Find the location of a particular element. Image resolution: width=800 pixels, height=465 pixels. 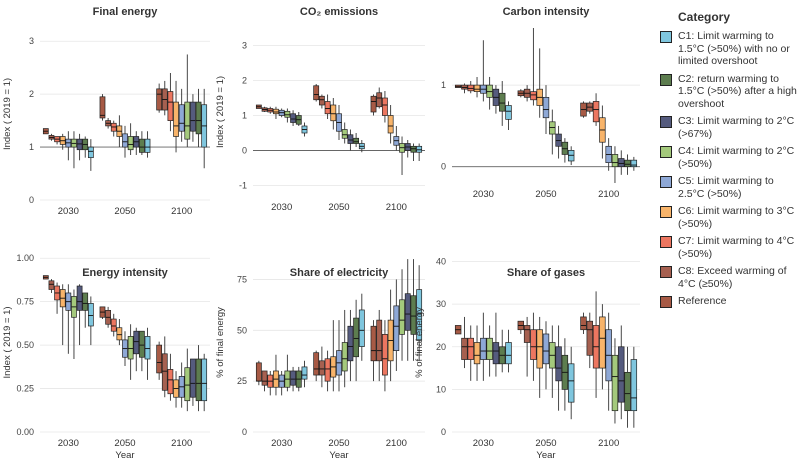

legend-item: C3: Limit warming to 2°C (>67%) is located at coordinates (730, 127).